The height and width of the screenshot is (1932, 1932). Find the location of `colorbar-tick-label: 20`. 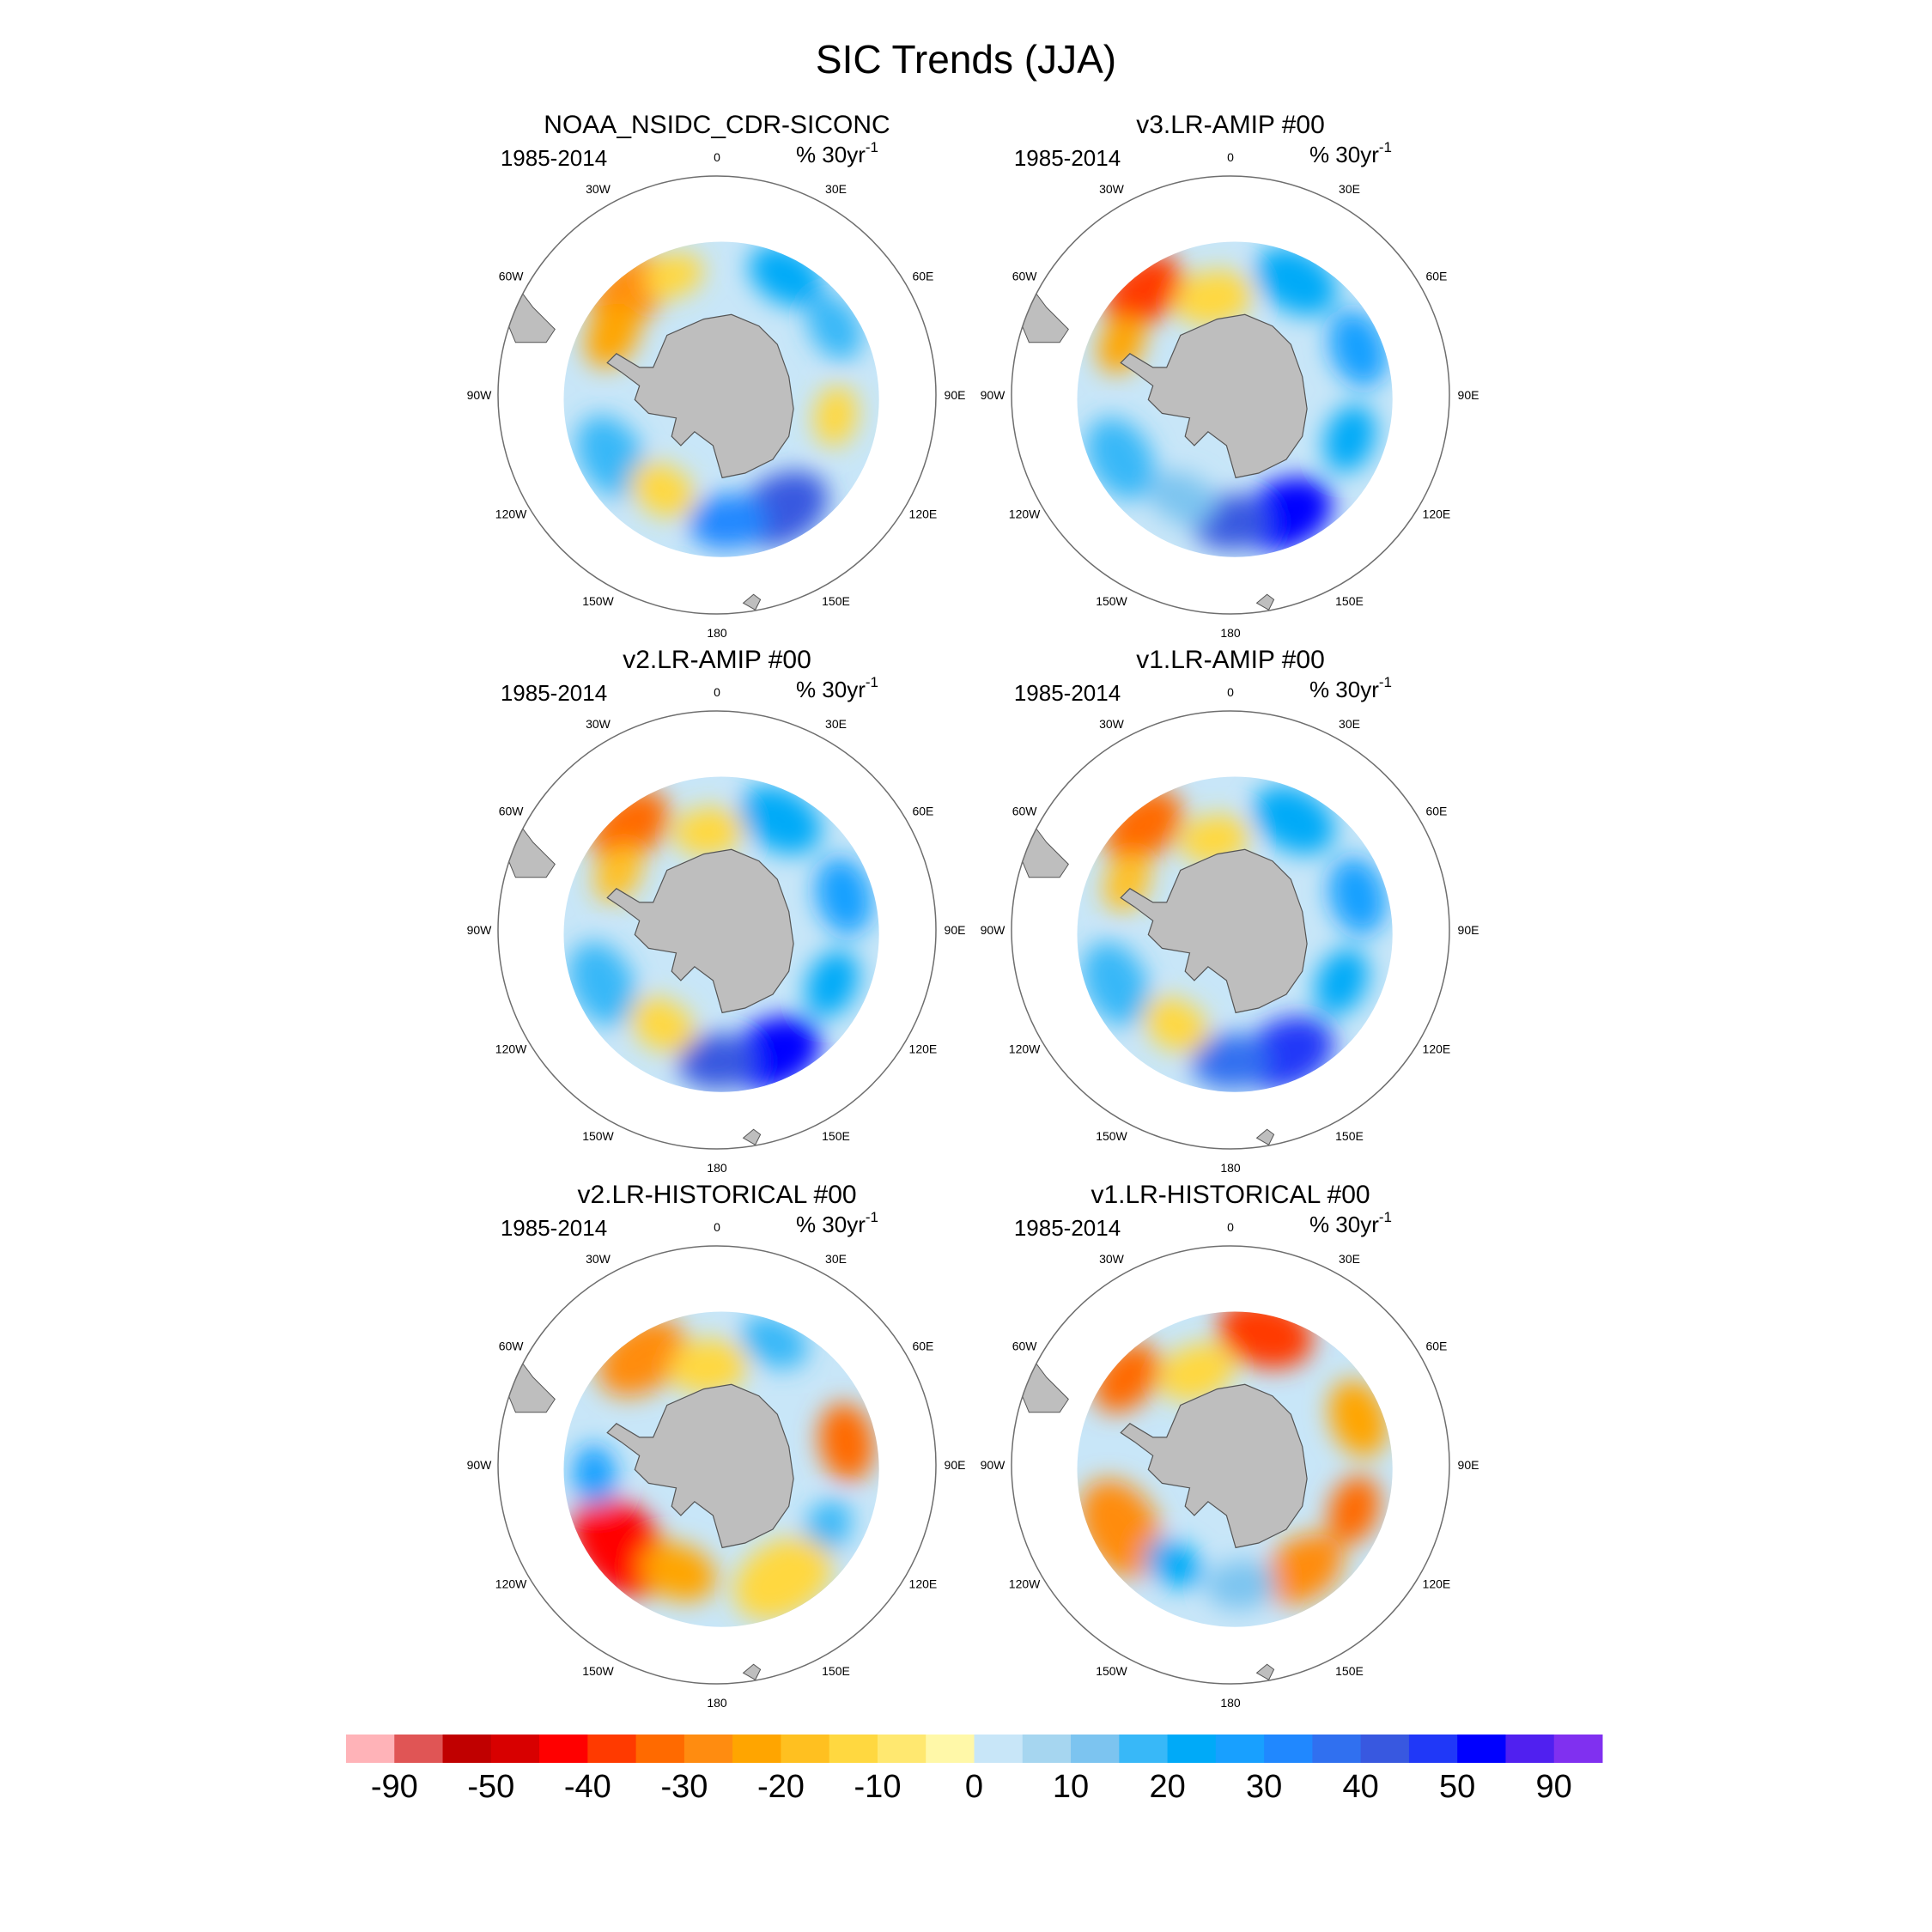

colorbar-tick-label: 20 is located at coordinates (1167, 1787).